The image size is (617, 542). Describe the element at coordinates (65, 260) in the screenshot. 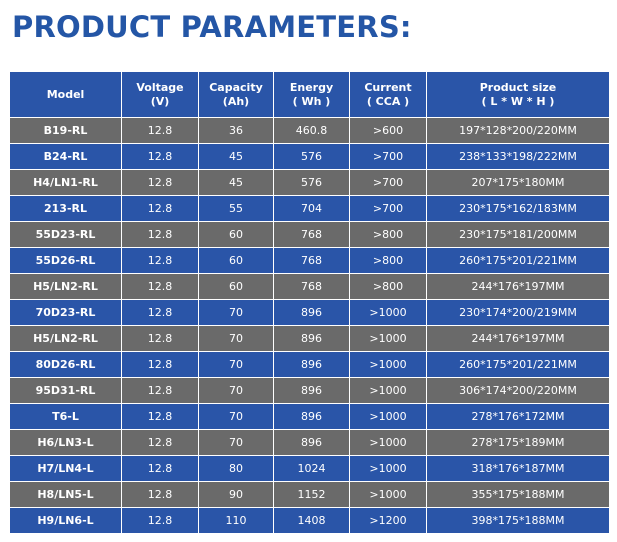

I see `model-cell: 55D26-RL` at that location.